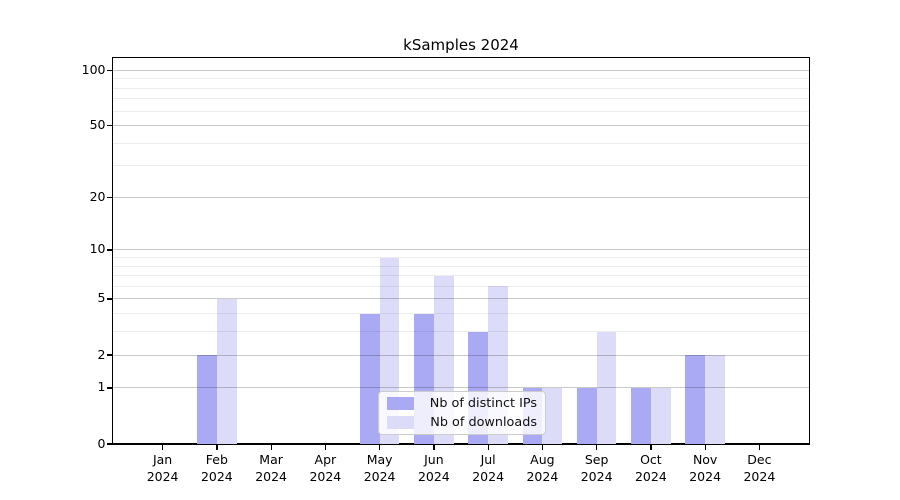  What do you see at coordinates (809, 251) in the screenshot?
I see `plot-border-right` at bounding box center [809, 251].